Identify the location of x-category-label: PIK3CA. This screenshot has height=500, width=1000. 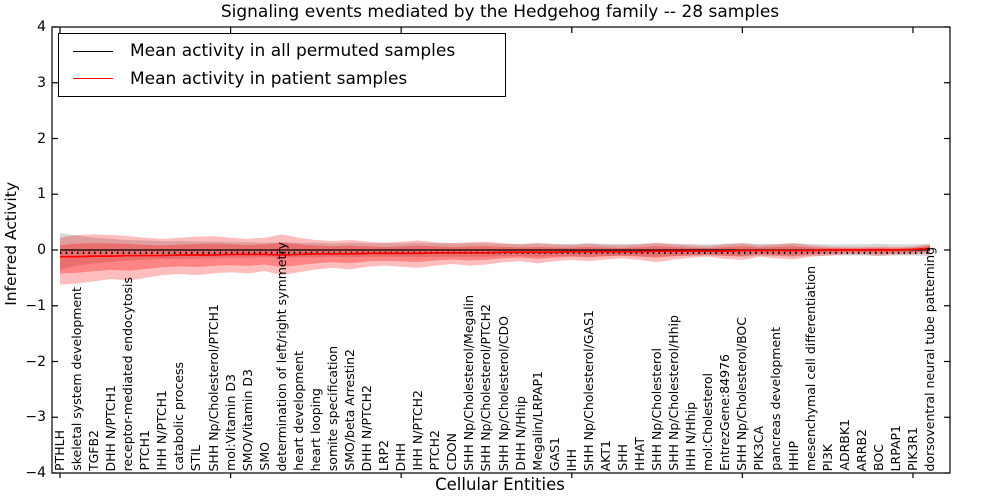
(759, 448).